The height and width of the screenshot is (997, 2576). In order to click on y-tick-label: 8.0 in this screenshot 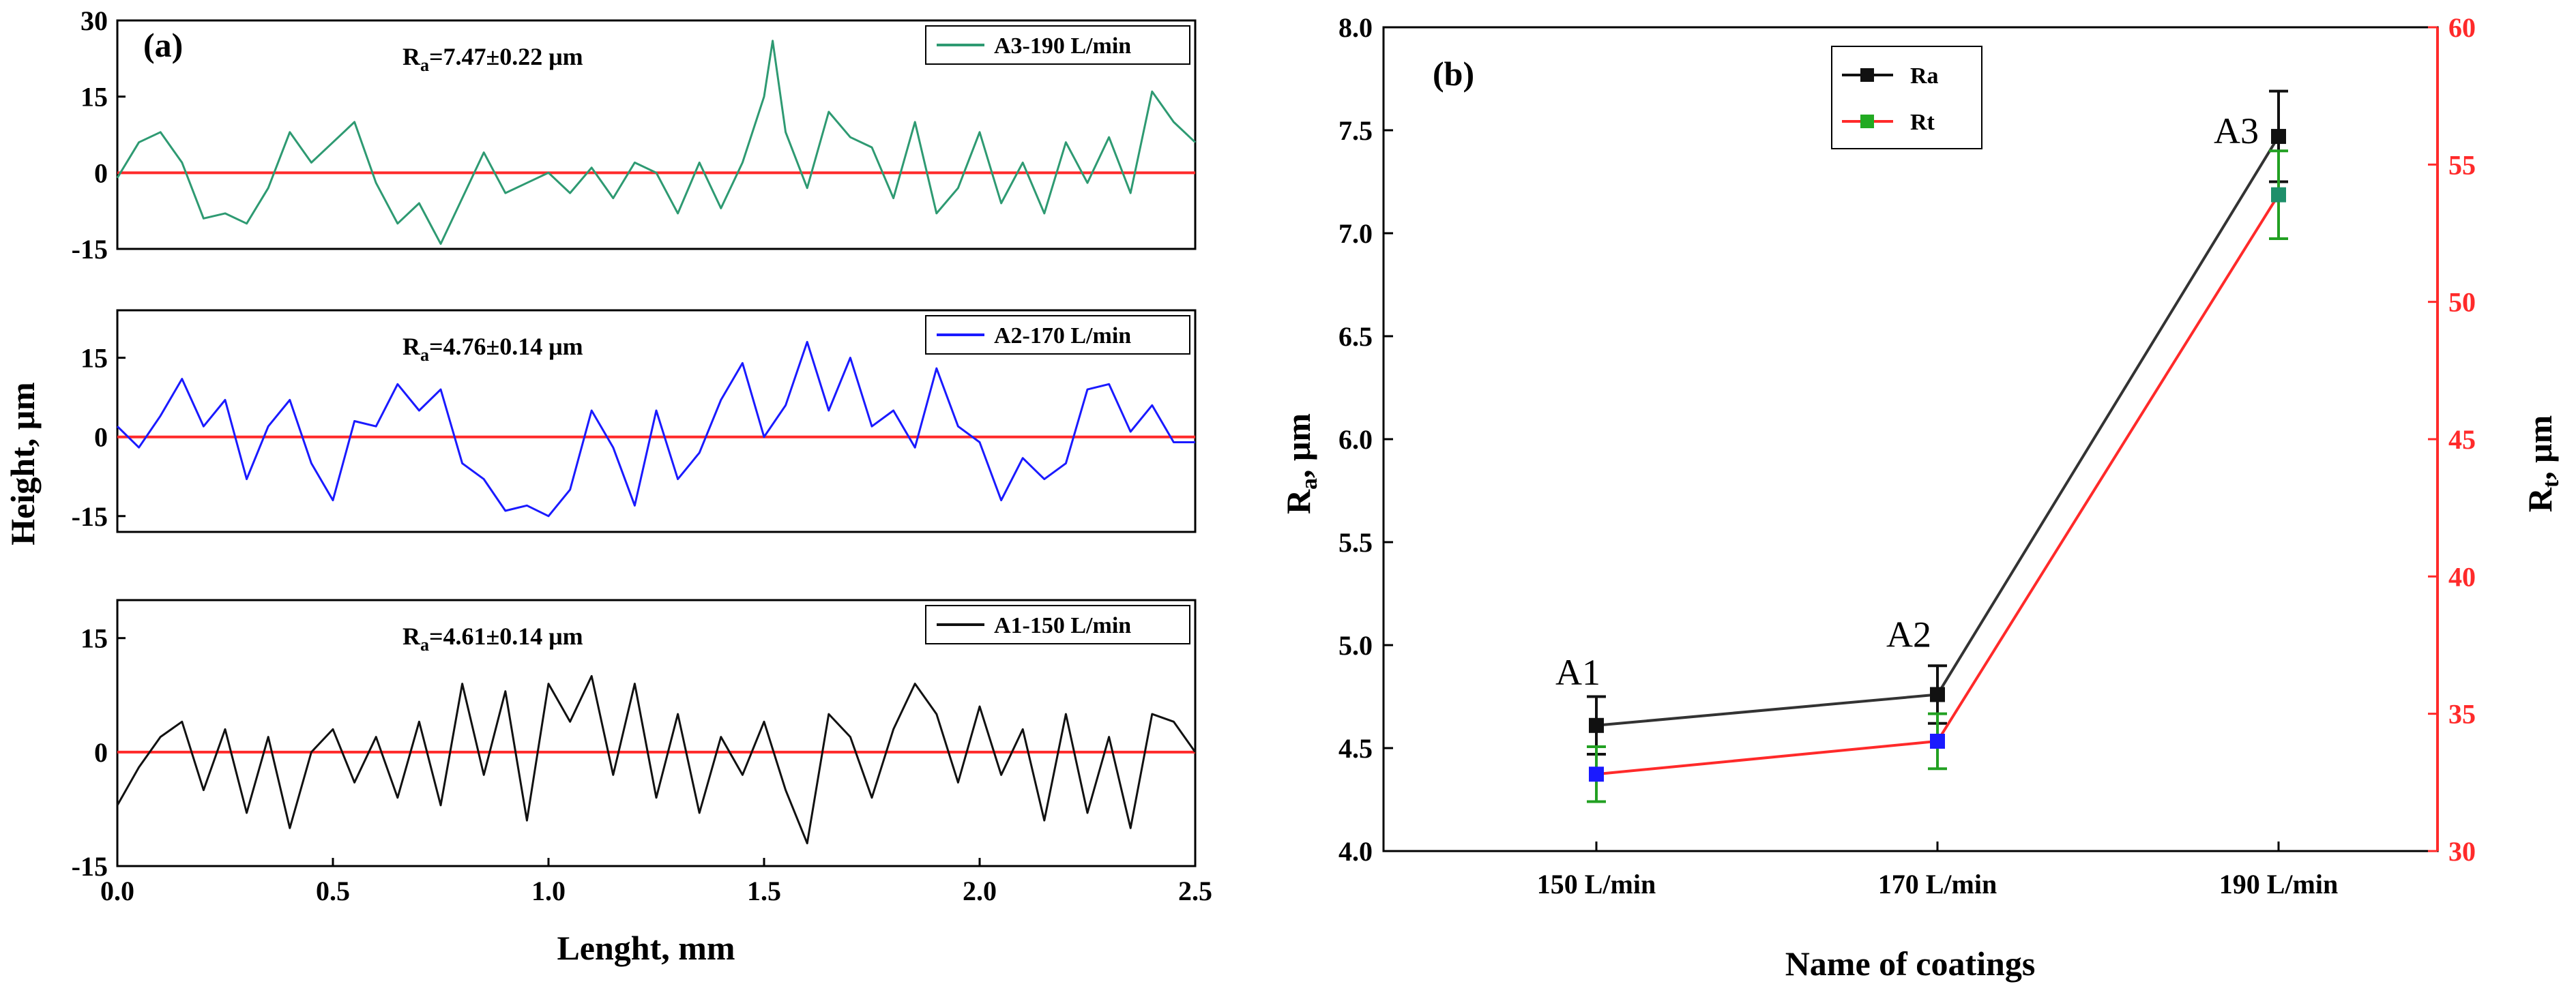, I will do `click(1355, 27)`.